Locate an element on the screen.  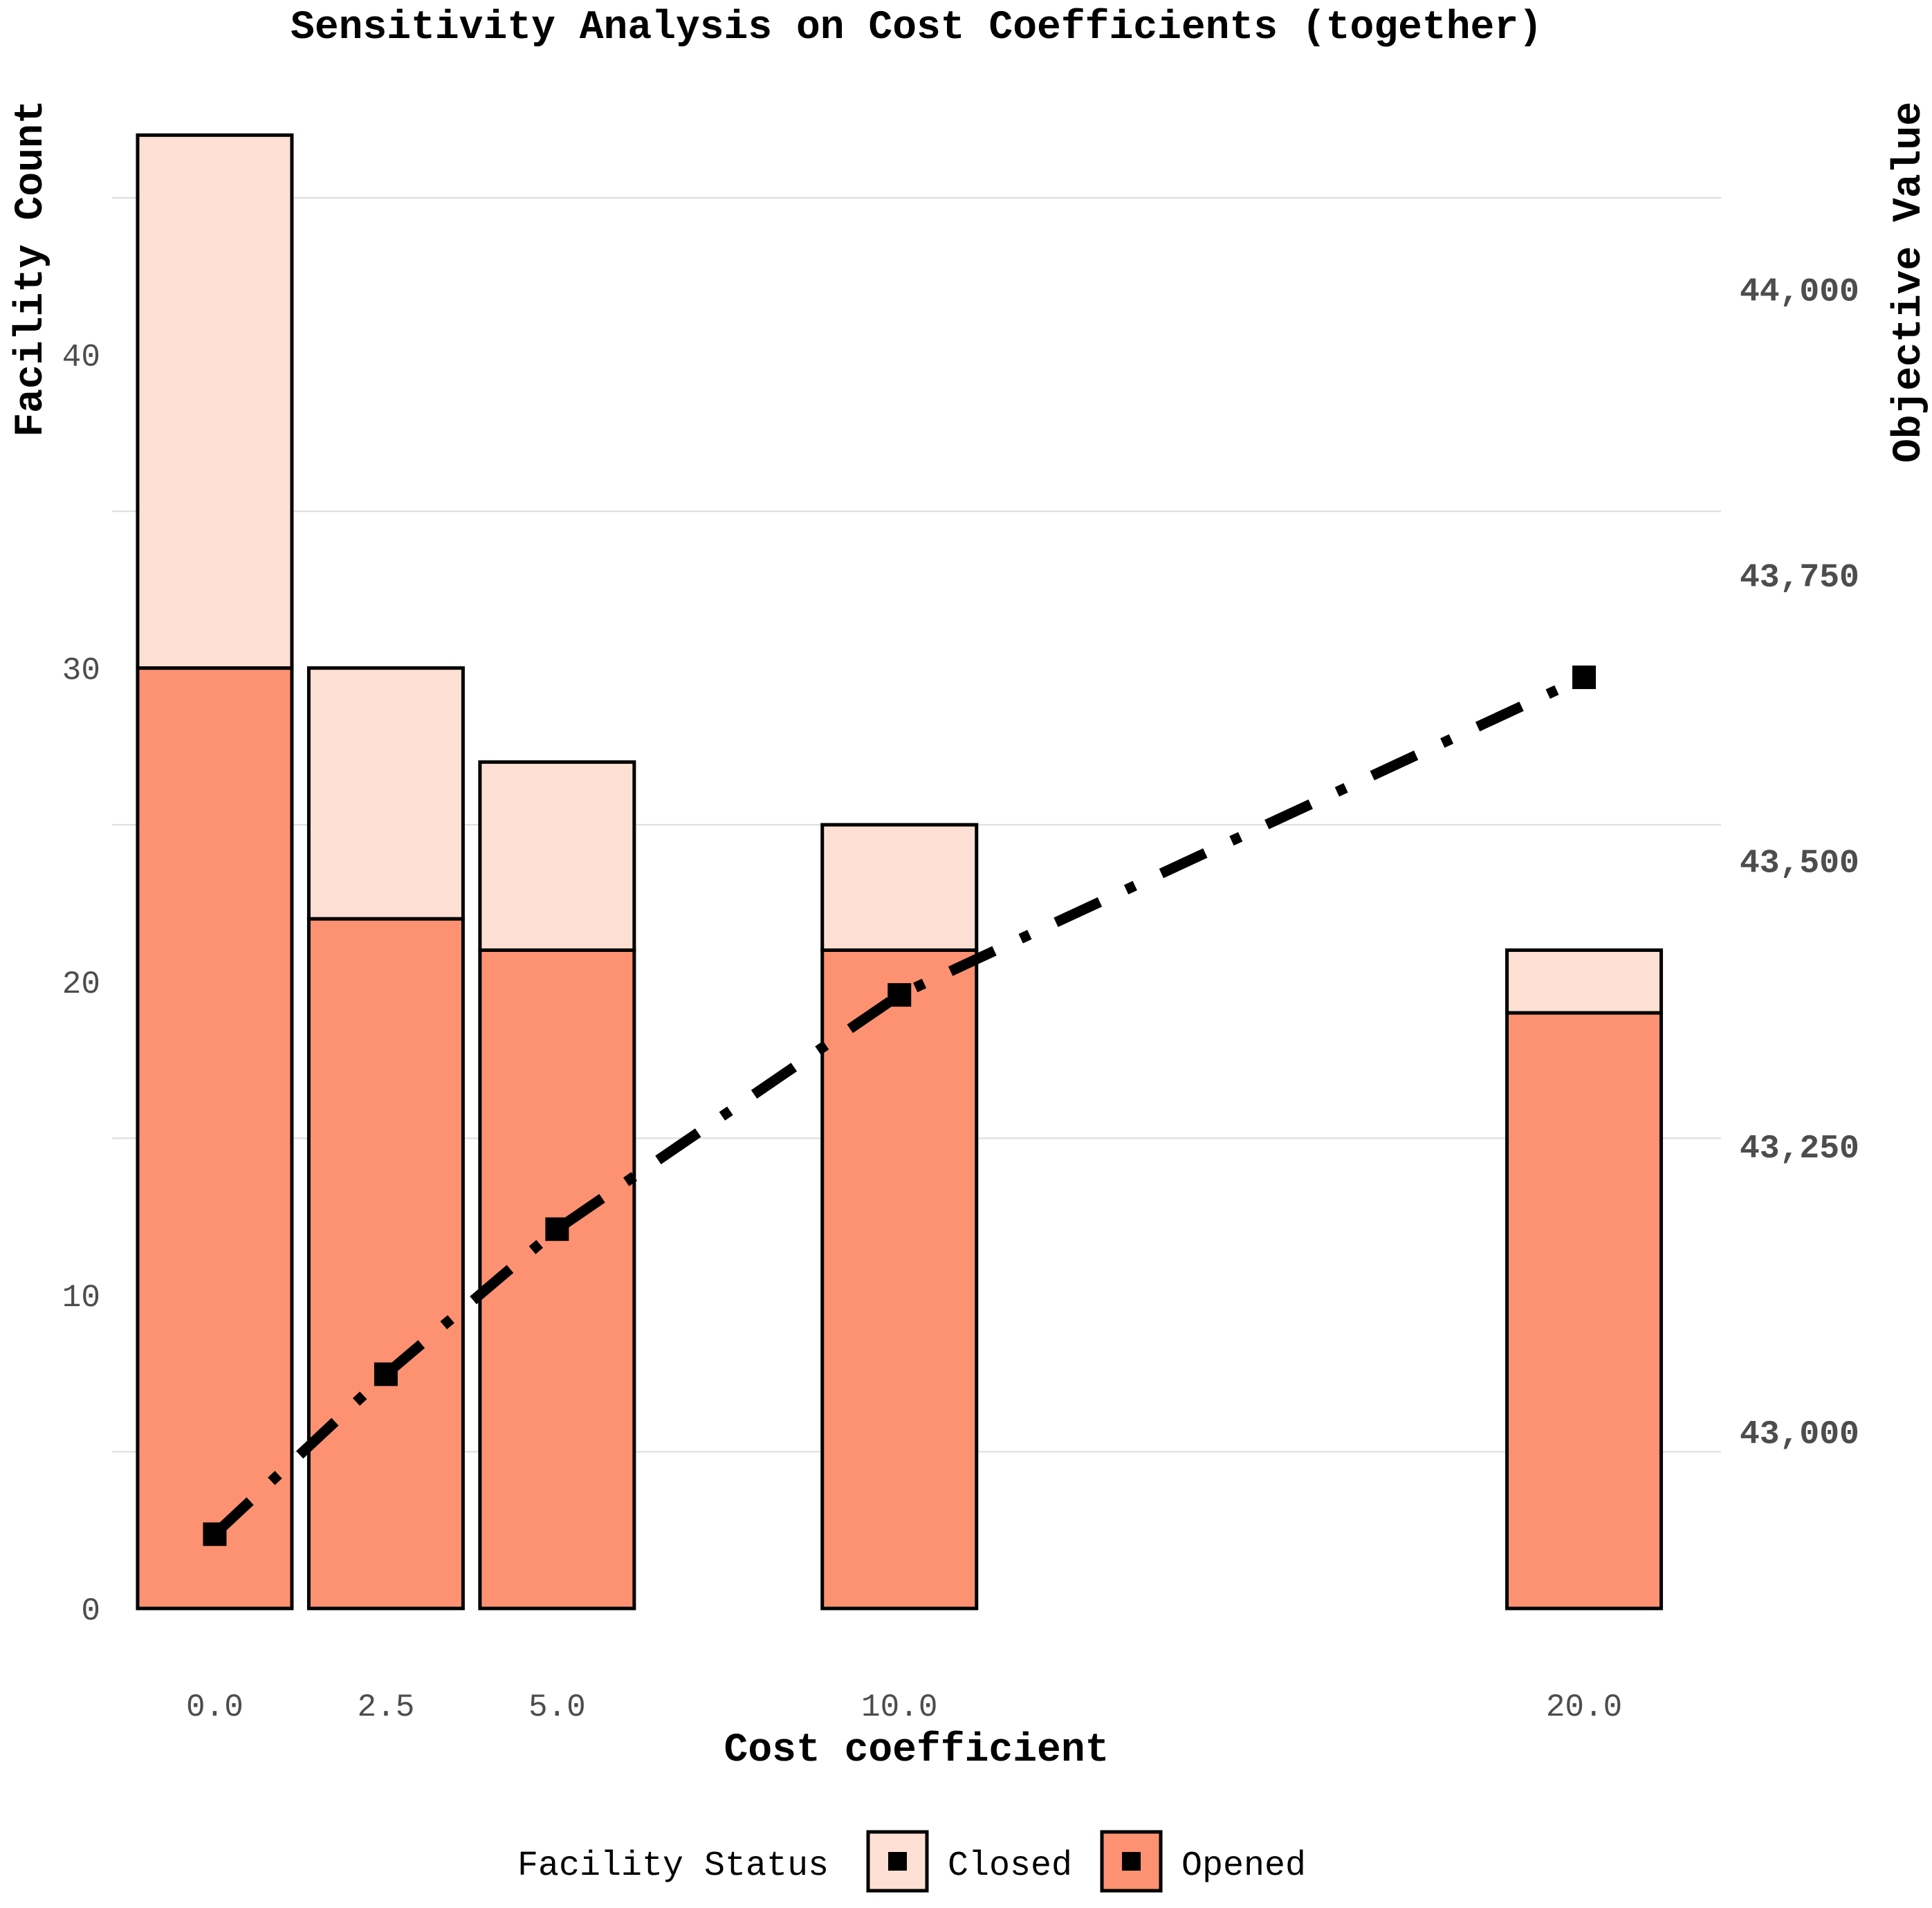
bar-opened-20.0 is located at coordinates (1584, 1311).